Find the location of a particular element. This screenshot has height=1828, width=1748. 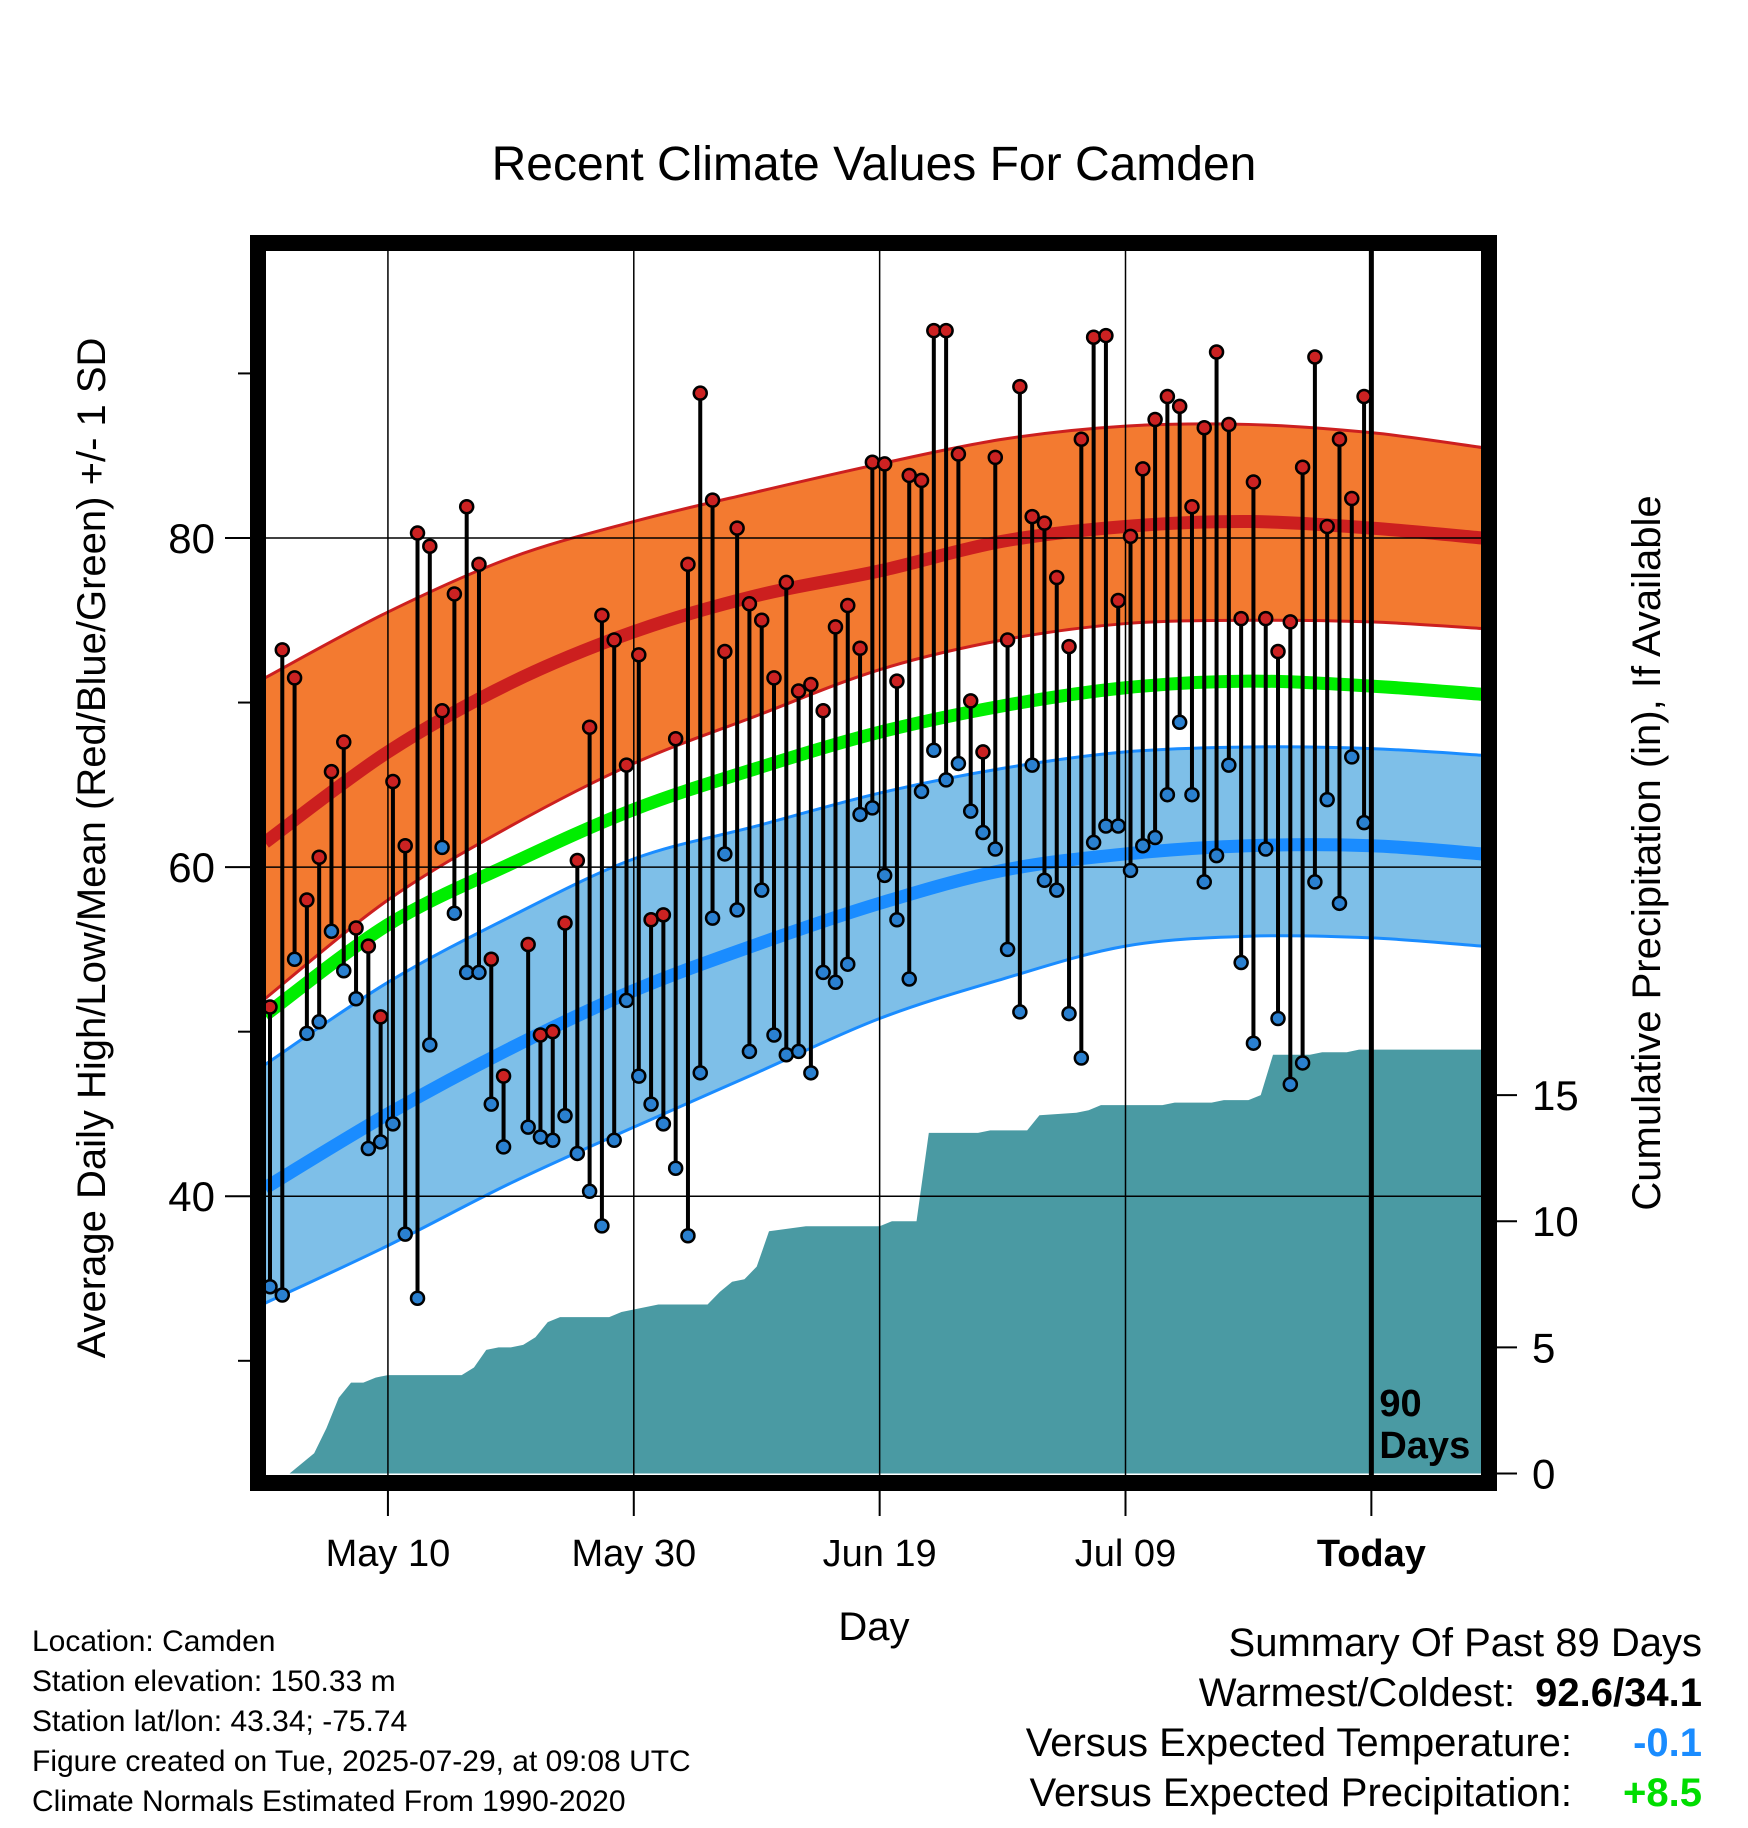

elevation-text: Station elevation: 150.33 m is located at coordinates (214, 1681).